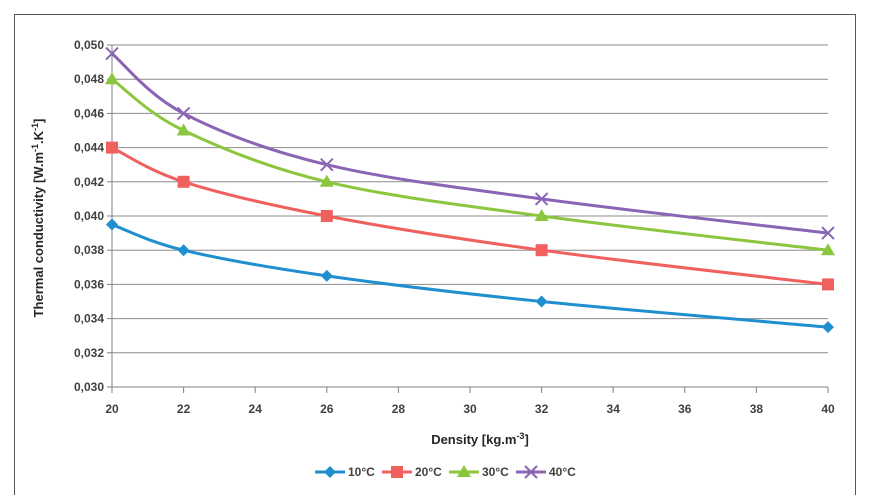 The width and height of the screenshot is (871, 496). What do you see at coordinates (112, 409) in the screenshot?
I see `x-tick-label: 20` at bounding box center [112, 409].